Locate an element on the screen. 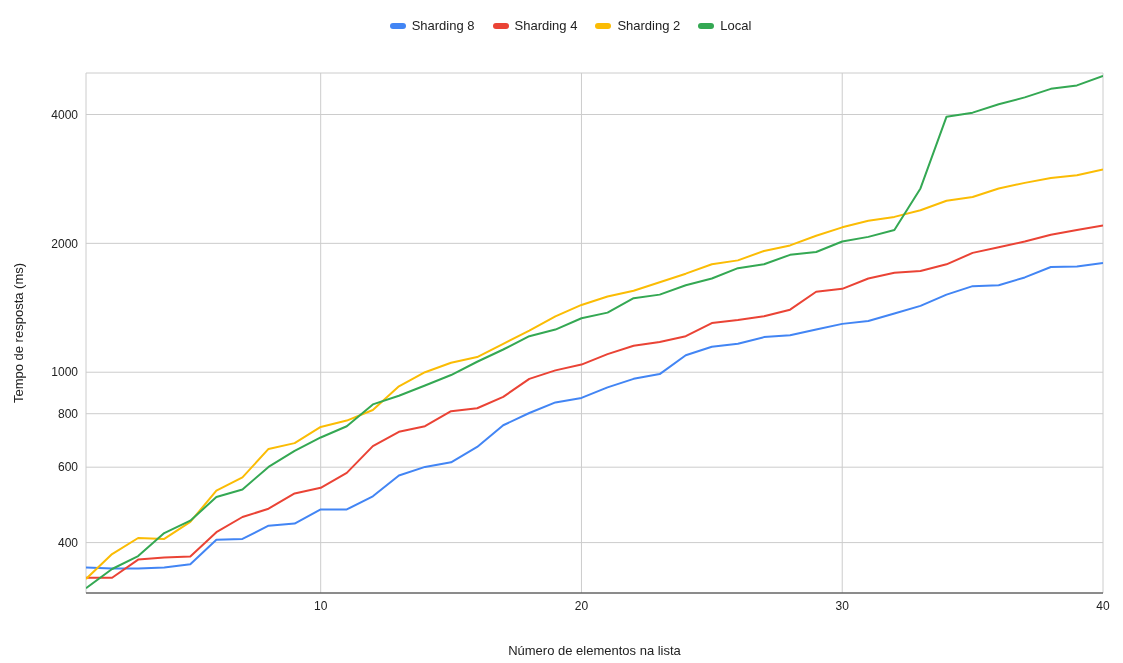  x-tick-label: 40 is located at coordinates (1103, 605).